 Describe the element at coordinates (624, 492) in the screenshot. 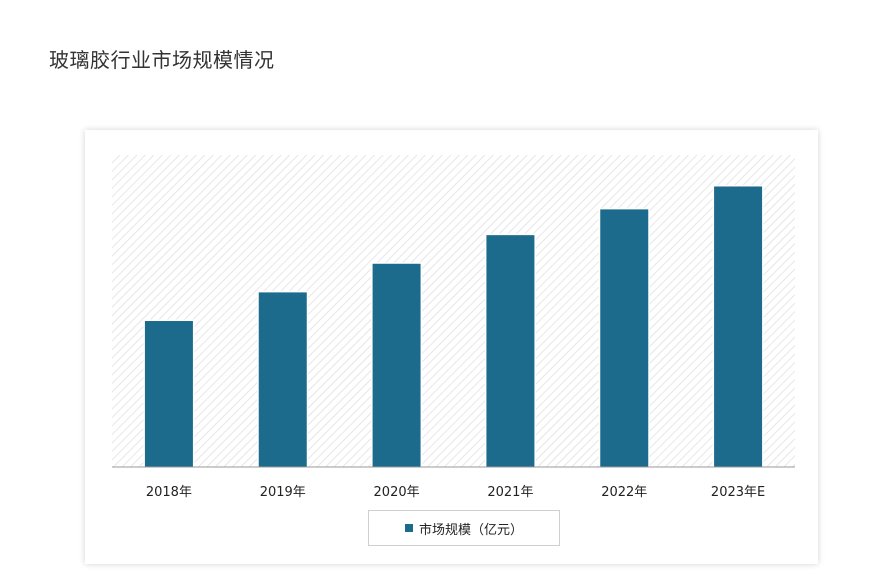

I see `x-tick-label: 2022年` at that location.